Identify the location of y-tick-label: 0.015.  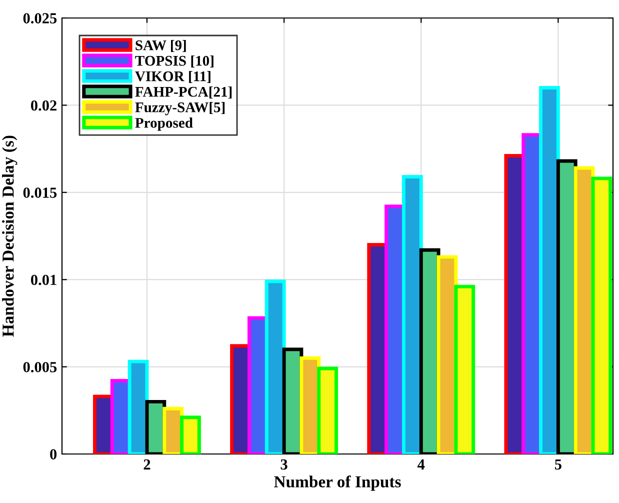
(40, 193).